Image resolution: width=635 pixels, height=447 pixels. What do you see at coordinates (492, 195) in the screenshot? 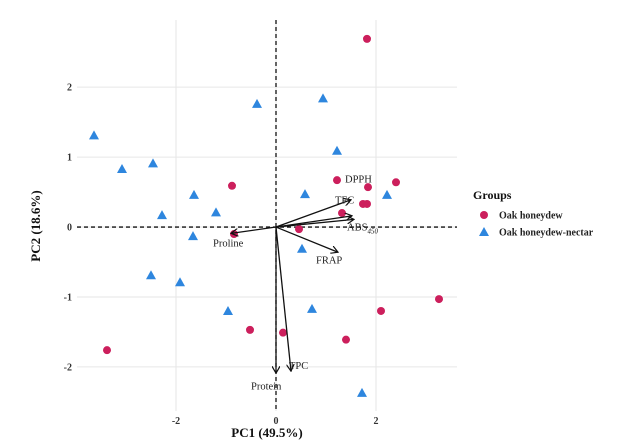
I see `legend-title: Groups` at bounding box center [492, 195].